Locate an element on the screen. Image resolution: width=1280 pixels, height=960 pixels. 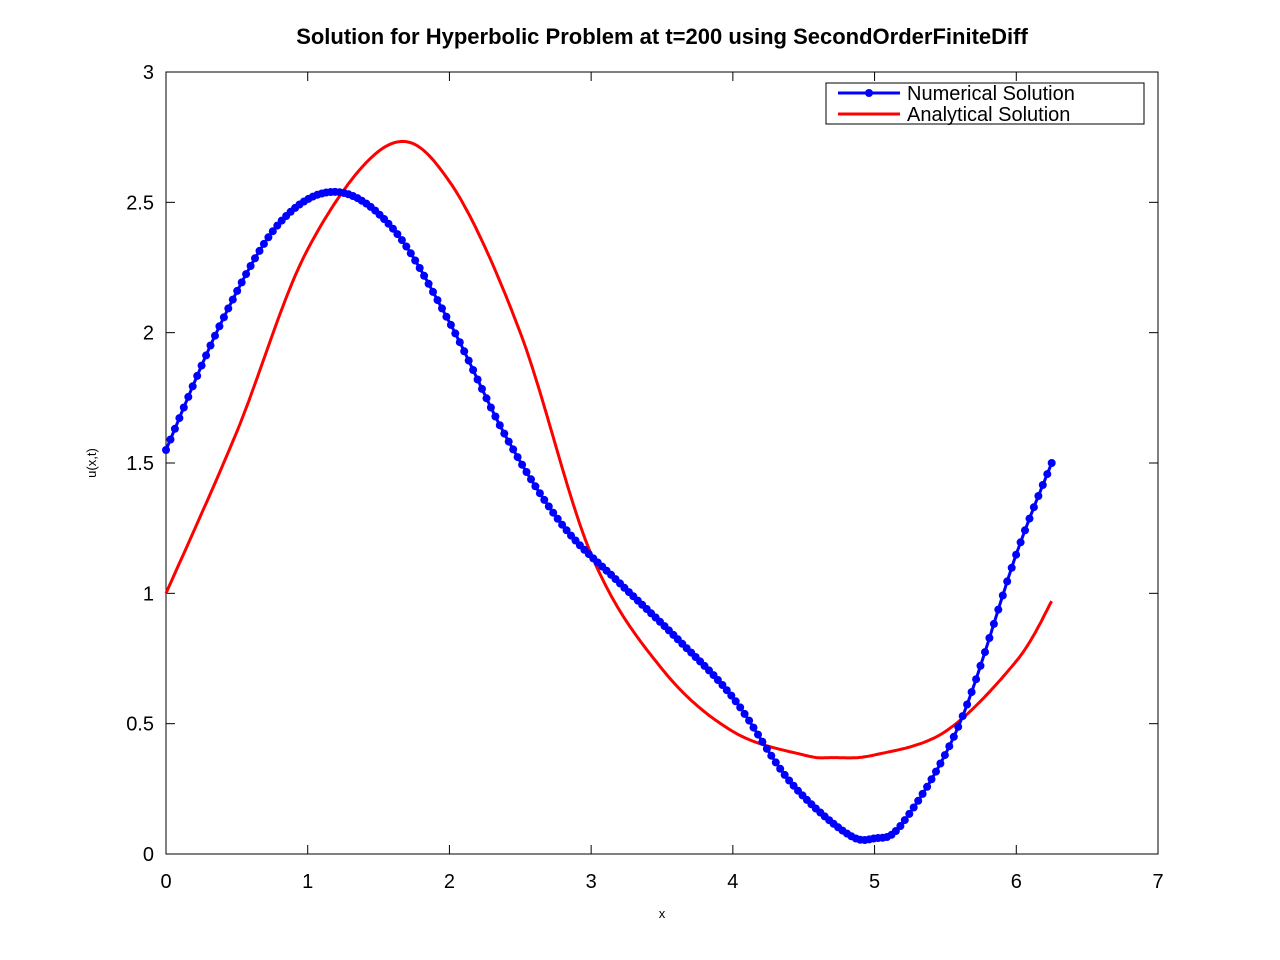
legend-box is located at coordinates (985, 103).